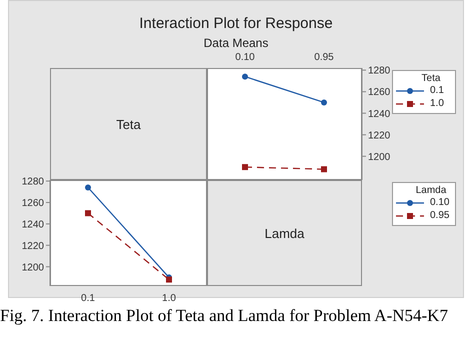 Image resolution: width=474 pixels, height=339 pixels. What do you see at coordinates (440, 215) in the screenshot?
I see `legend-label: 0.95` at bounding box center [440, 215].